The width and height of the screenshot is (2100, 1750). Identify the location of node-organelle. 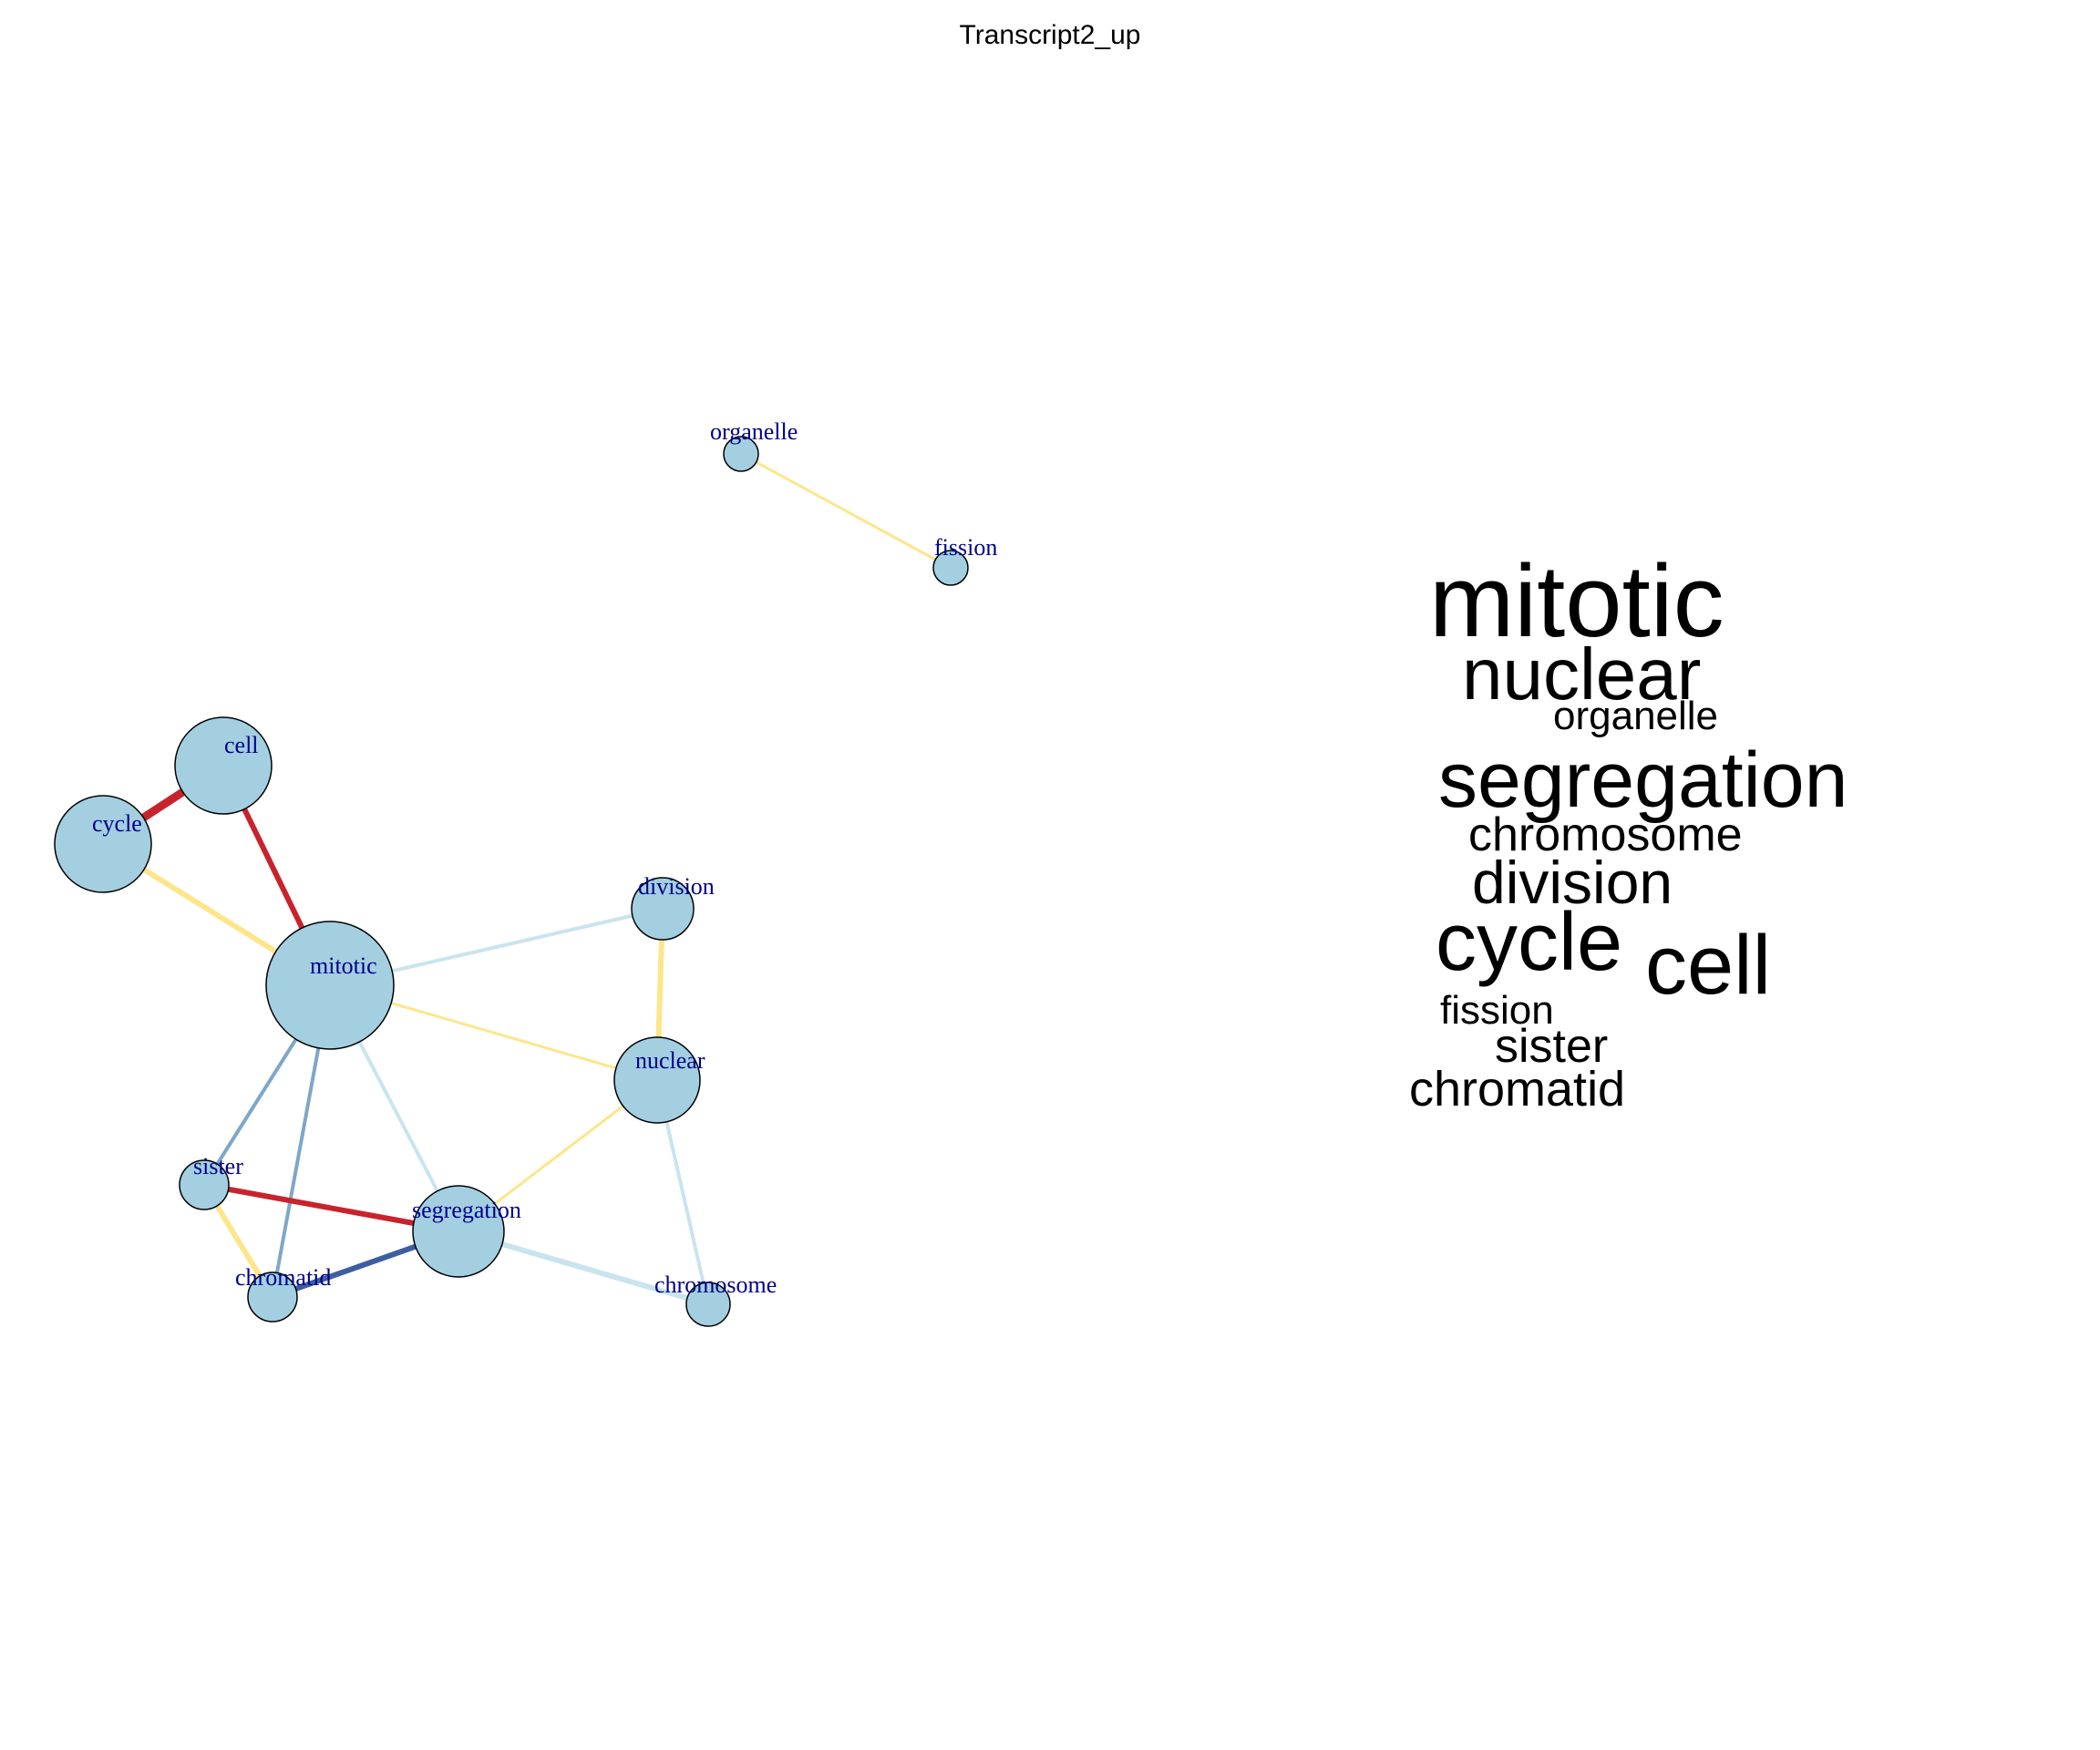
(741, 454).